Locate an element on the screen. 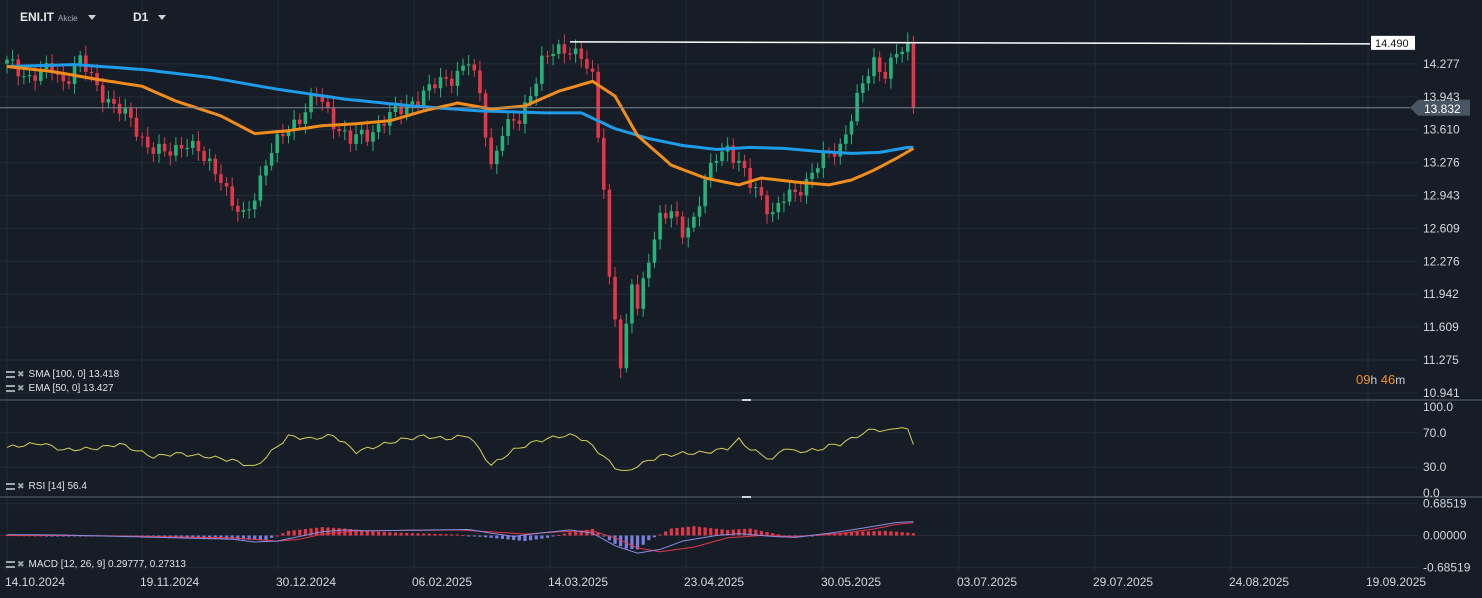 The height and width of the screenshot is (598, 1482). ema-50-line is located at coordinates (460, 126).